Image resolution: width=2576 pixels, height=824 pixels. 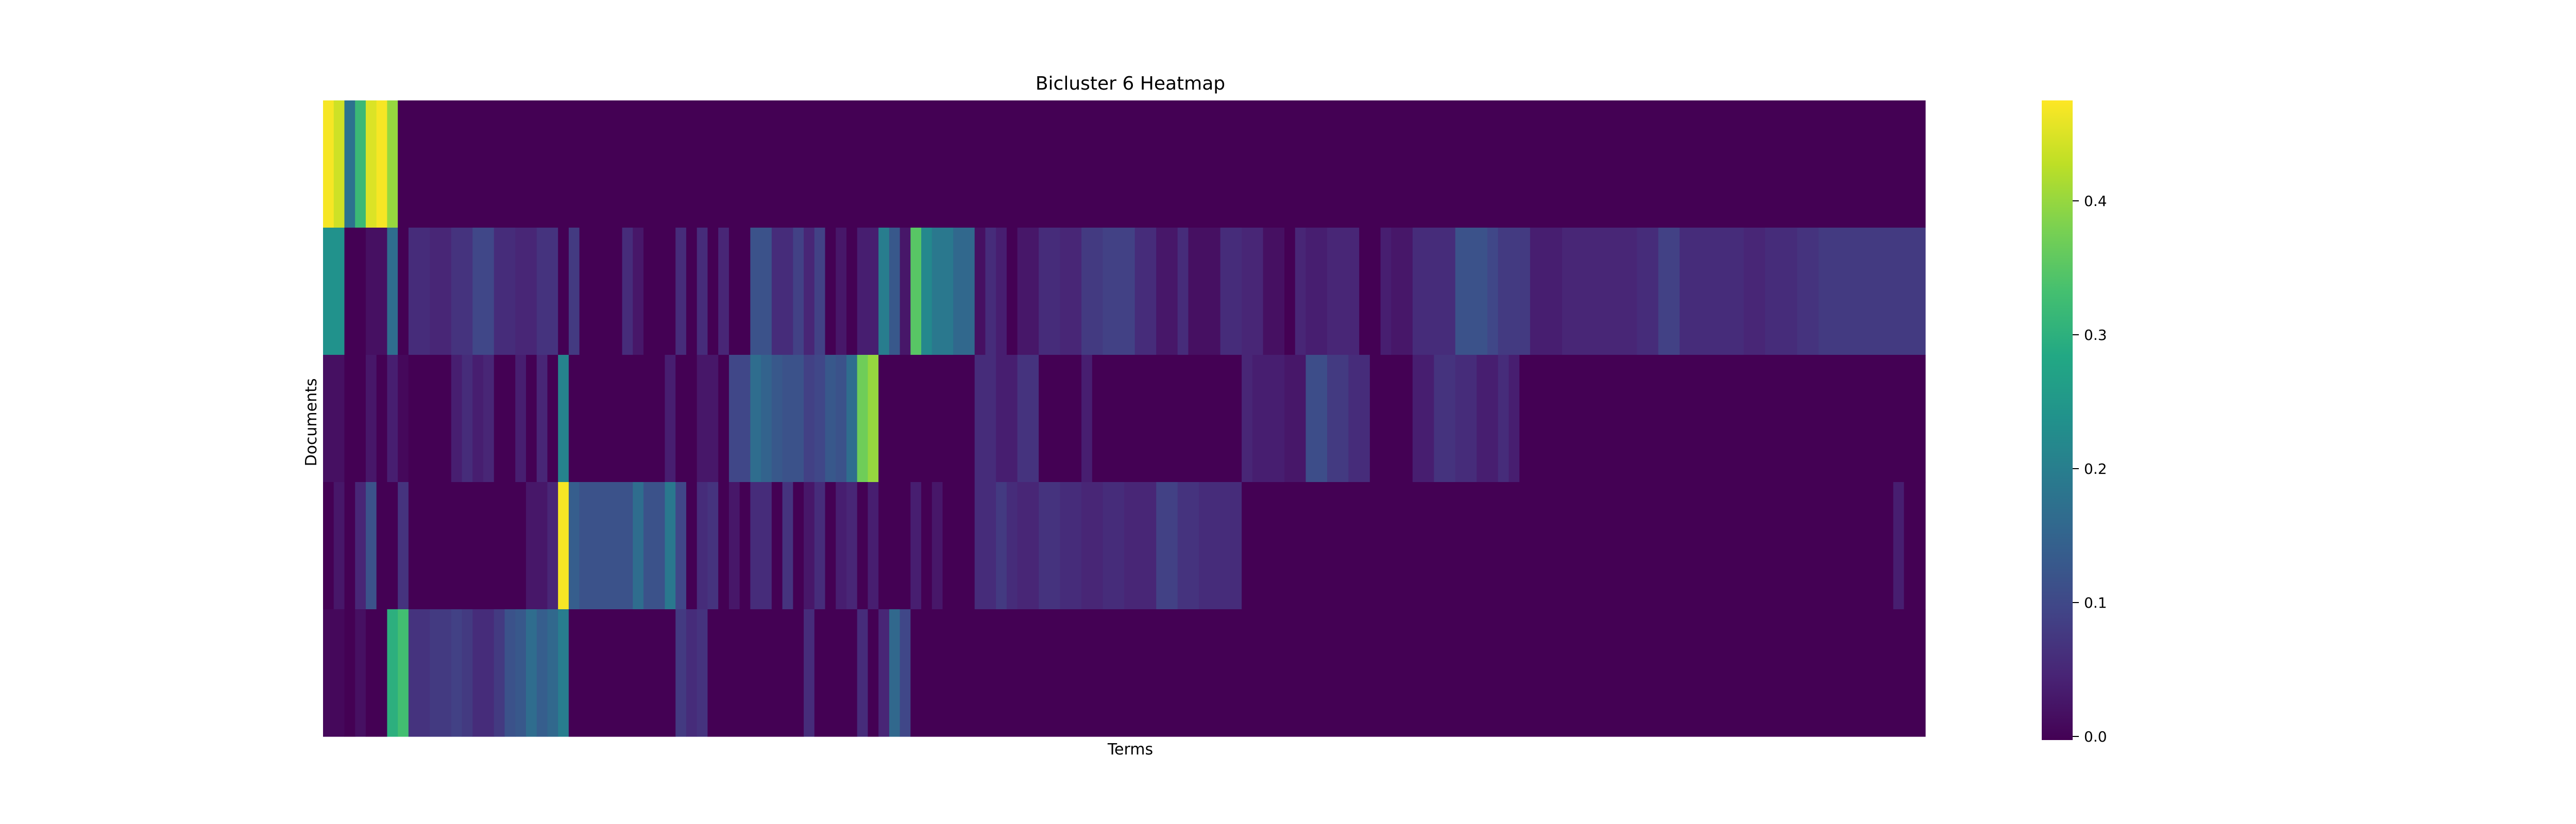 I want to click on colorbar-ticks: 0.0 0.1 0.2 0.3 0.4, so click(x=2090, y=469).